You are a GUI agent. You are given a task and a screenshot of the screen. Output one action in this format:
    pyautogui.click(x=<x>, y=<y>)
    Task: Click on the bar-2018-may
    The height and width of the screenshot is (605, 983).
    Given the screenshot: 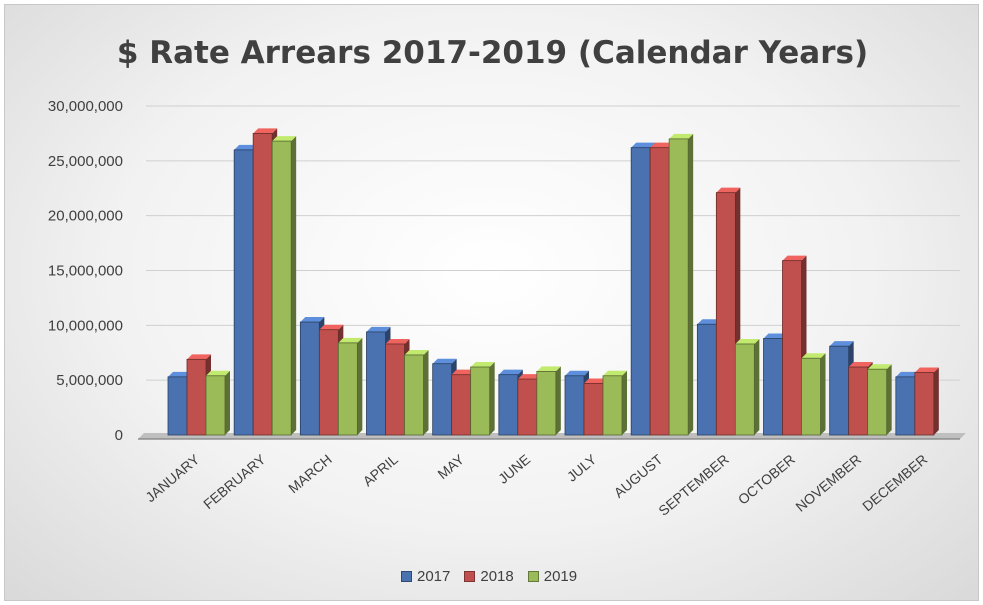 What is the action you would take?
    pyautogui.click(x=461, y=405)
    